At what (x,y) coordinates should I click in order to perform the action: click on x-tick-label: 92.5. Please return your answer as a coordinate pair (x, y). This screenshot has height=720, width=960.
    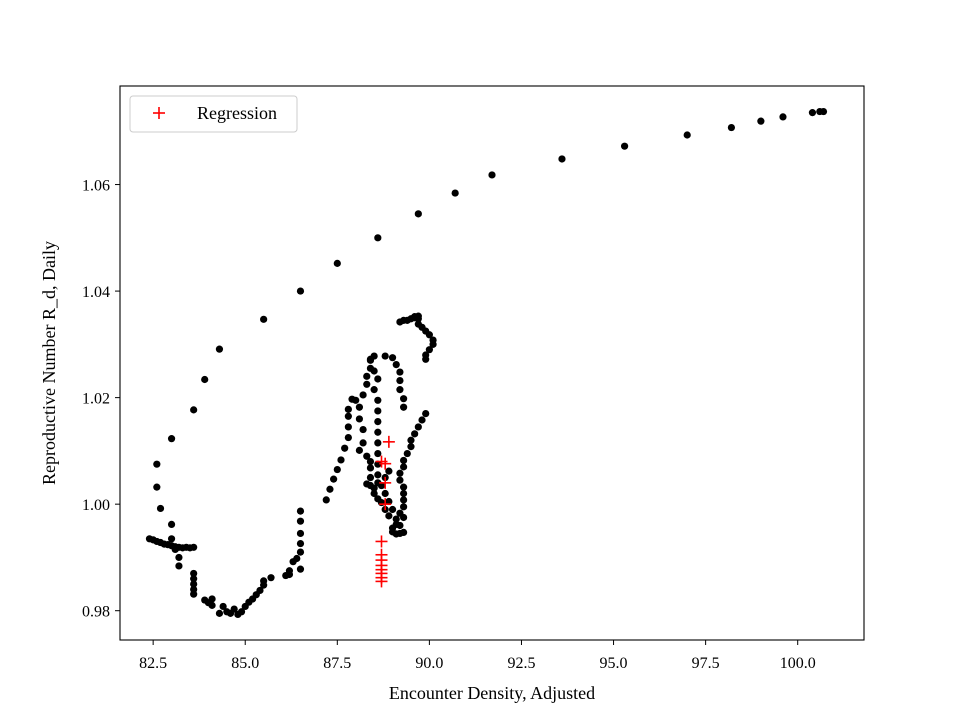
    Looking at the image, I should click on (521, 663).